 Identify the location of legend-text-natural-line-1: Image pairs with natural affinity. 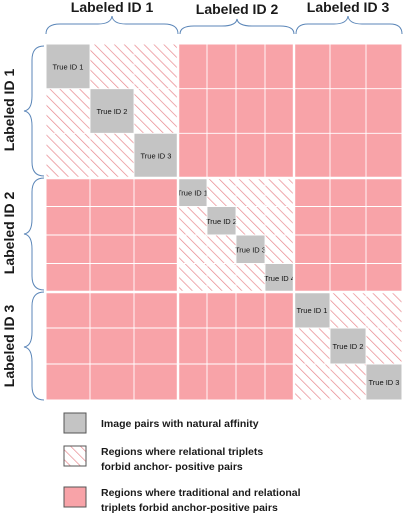
(180, 424).